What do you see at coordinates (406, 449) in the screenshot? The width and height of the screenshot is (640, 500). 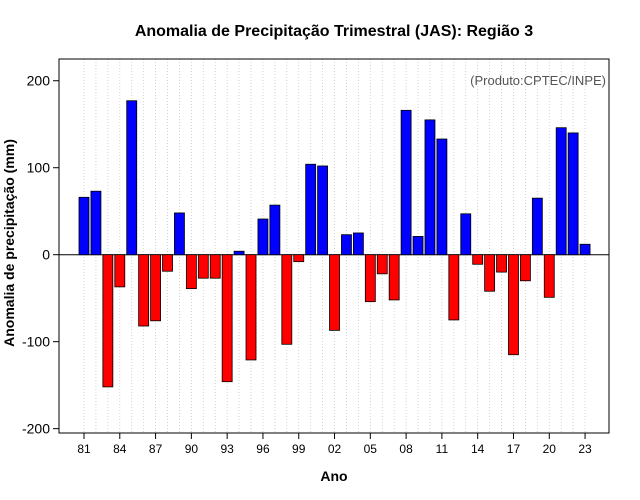 I see `x-tick-label: 08` at bounding box center [406, 449].